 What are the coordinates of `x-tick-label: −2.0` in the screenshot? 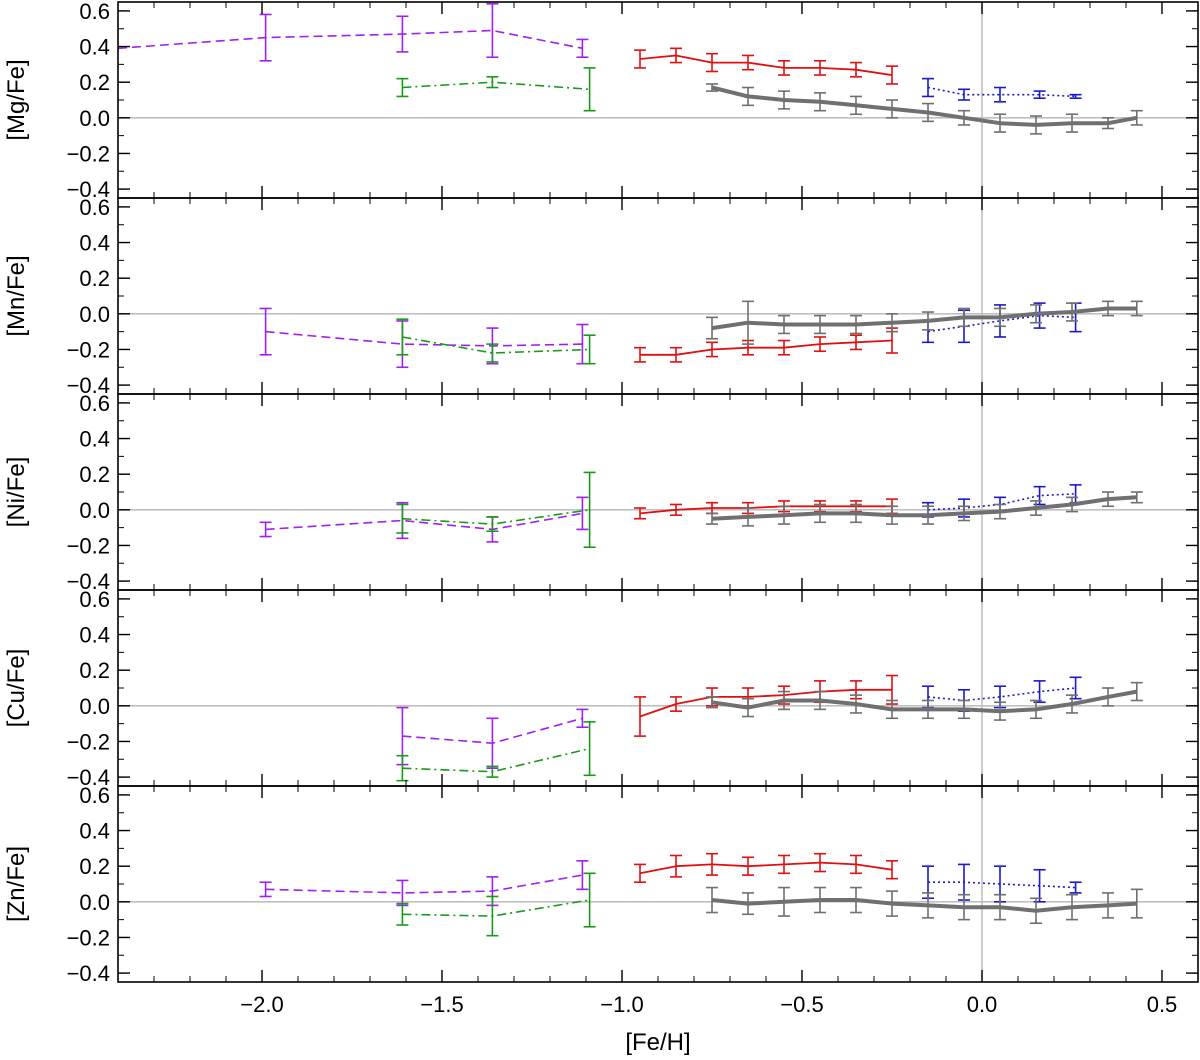 It's located at (261, 1004).